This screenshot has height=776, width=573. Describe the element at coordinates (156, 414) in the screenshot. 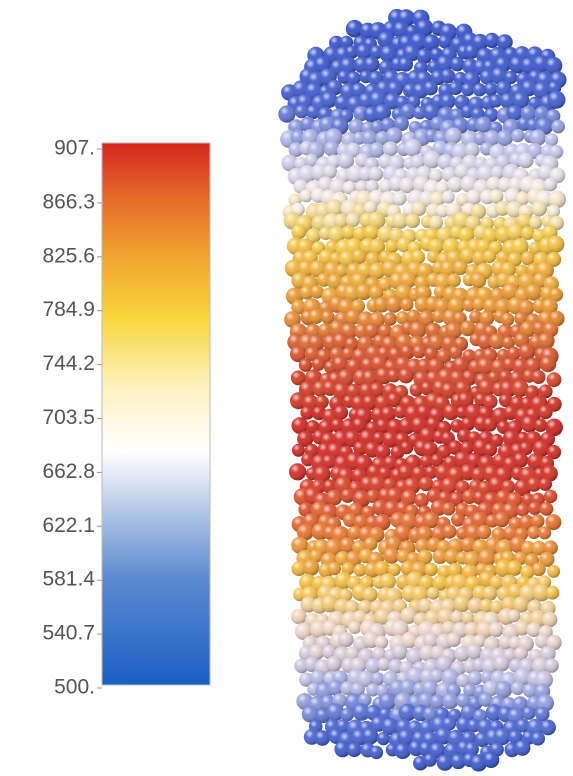

I see `colorbar` at that location.